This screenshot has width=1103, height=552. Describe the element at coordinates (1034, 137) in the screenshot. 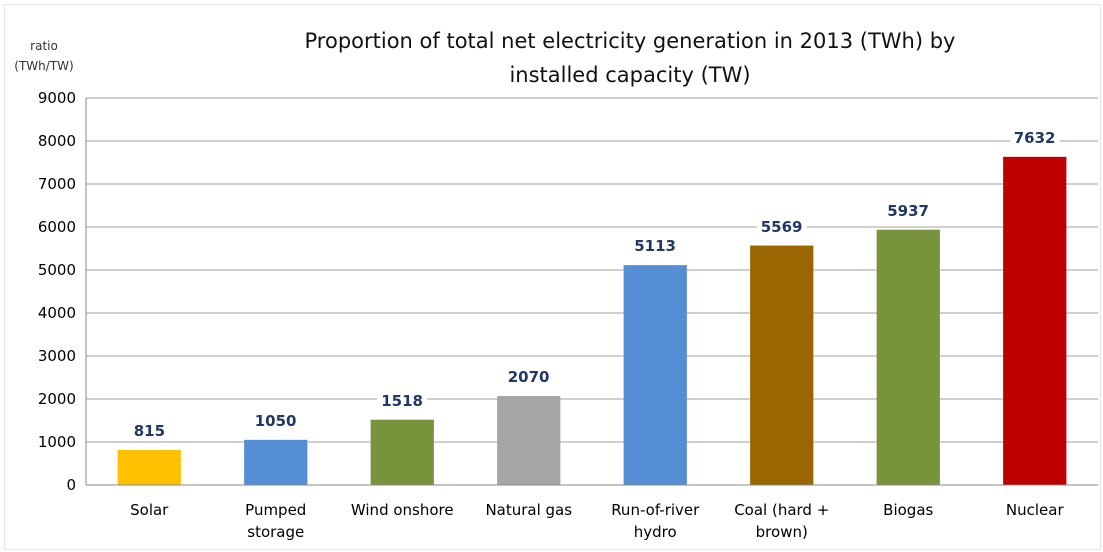

I see `value-label: 7632` at that location.